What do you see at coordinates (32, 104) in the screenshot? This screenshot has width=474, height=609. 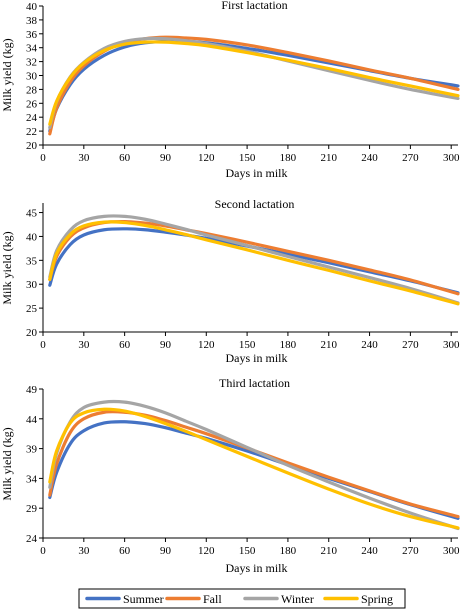 I see `y-tick-label: 26` at bounding box center [32, 104].